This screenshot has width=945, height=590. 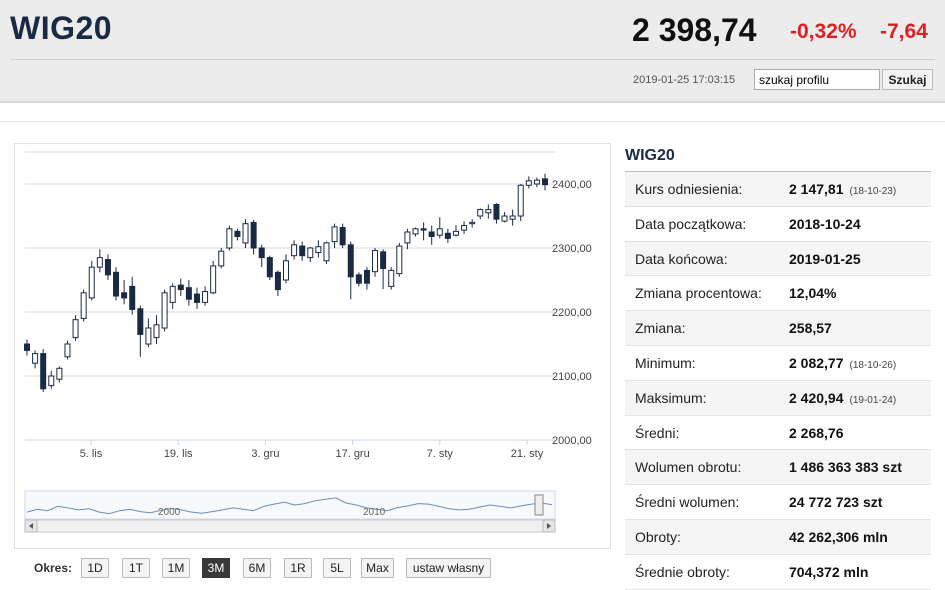 What do you see at coordinates (873, 365) in the screenshot?
I see `info-row-note: (18-10-26)` at bounding box center [873, 365].